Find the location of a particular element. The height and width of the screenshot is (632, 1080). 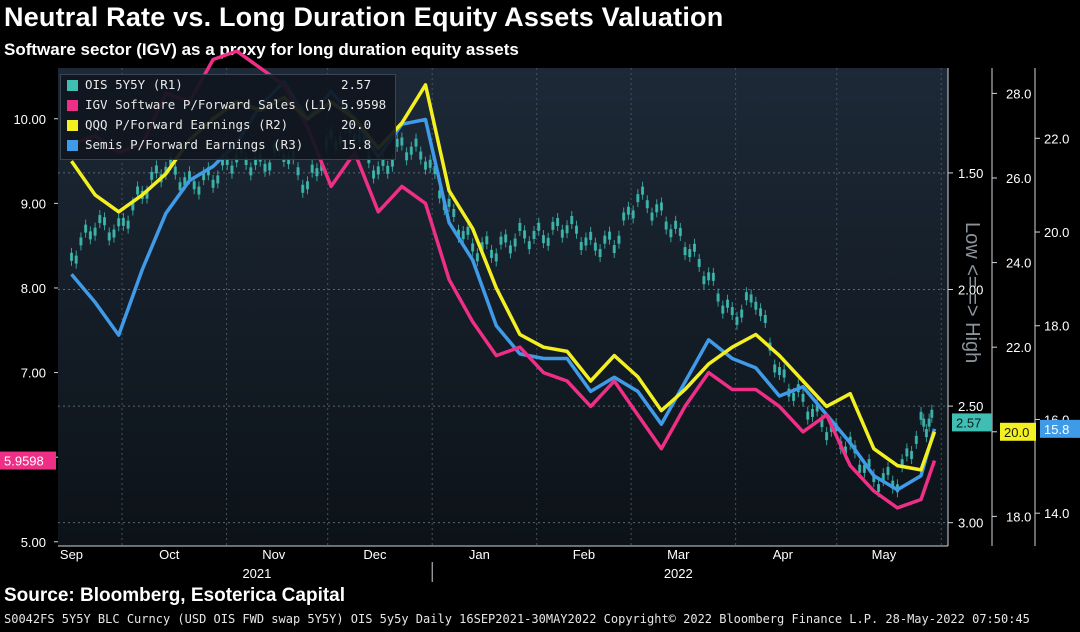

x-axis-tick: Feb is located at coordinates (584, 554).